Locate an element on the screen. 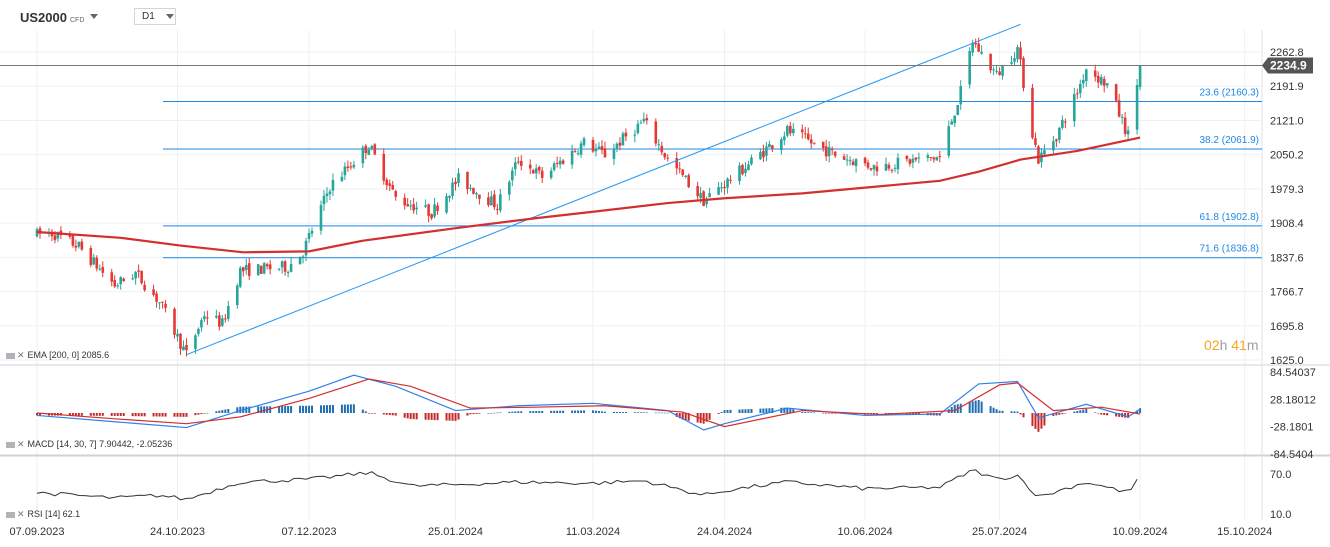 Image resolution: width=1330 pixels, height=547 pixels. date-tick-label: 11.03.2024 is located at coordinates (593, 532).